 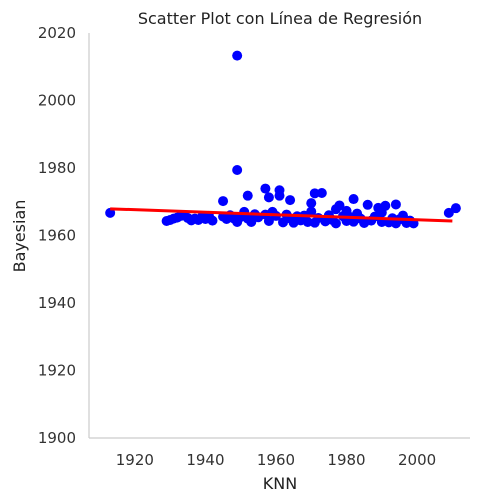 I want to click on x-tick-label: 1960, so click(x=276, y=460).